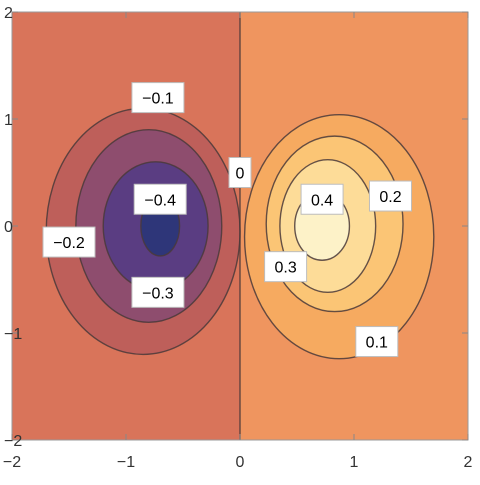  I want to click on contour-label-text: −0.2, so click(69, 243).